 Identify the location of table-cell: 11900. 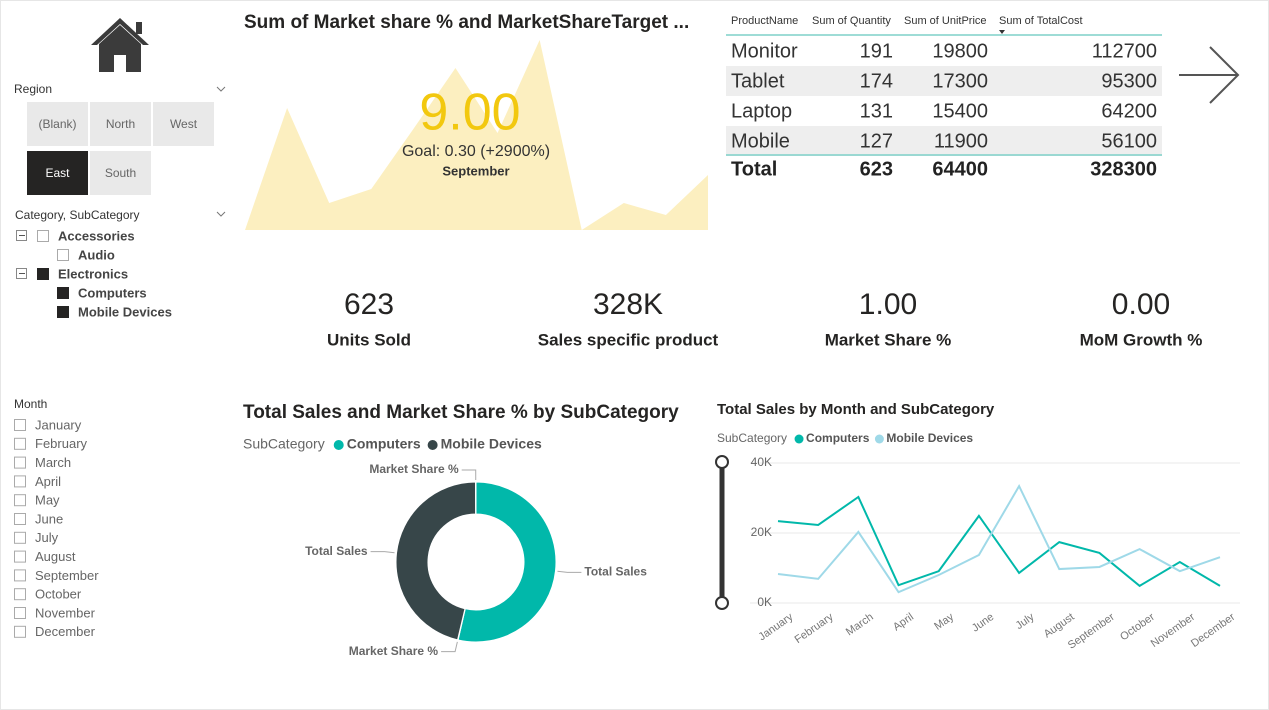
(961, 141).